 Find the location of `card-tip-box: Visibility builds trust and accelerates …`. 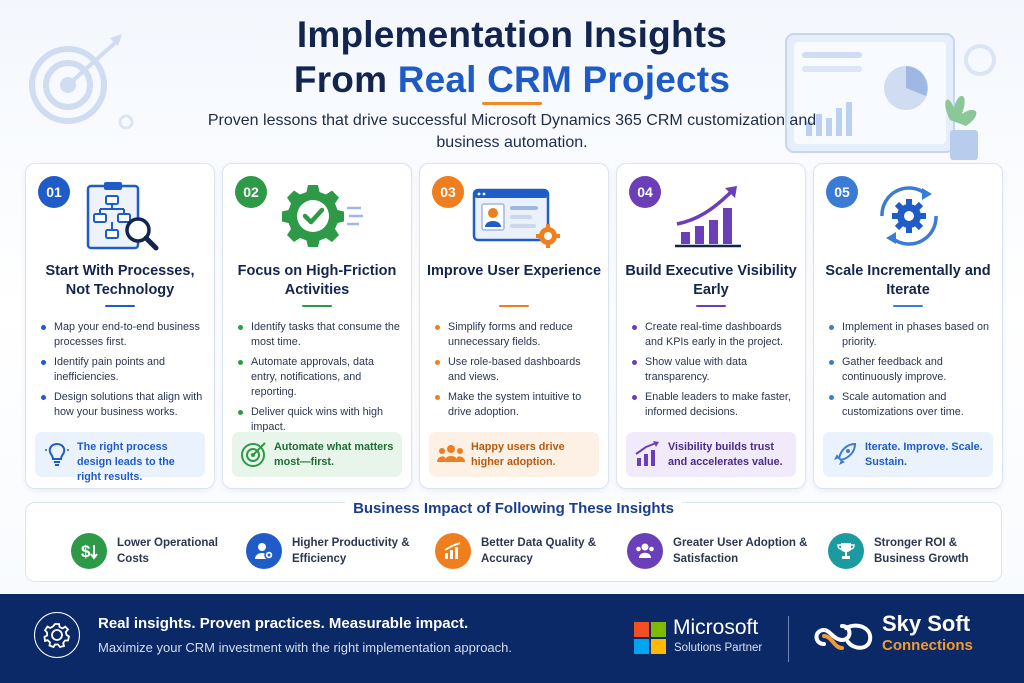

card-tip-box: Visibility builds trust and accelerates … is located at coordinates (711, 454).